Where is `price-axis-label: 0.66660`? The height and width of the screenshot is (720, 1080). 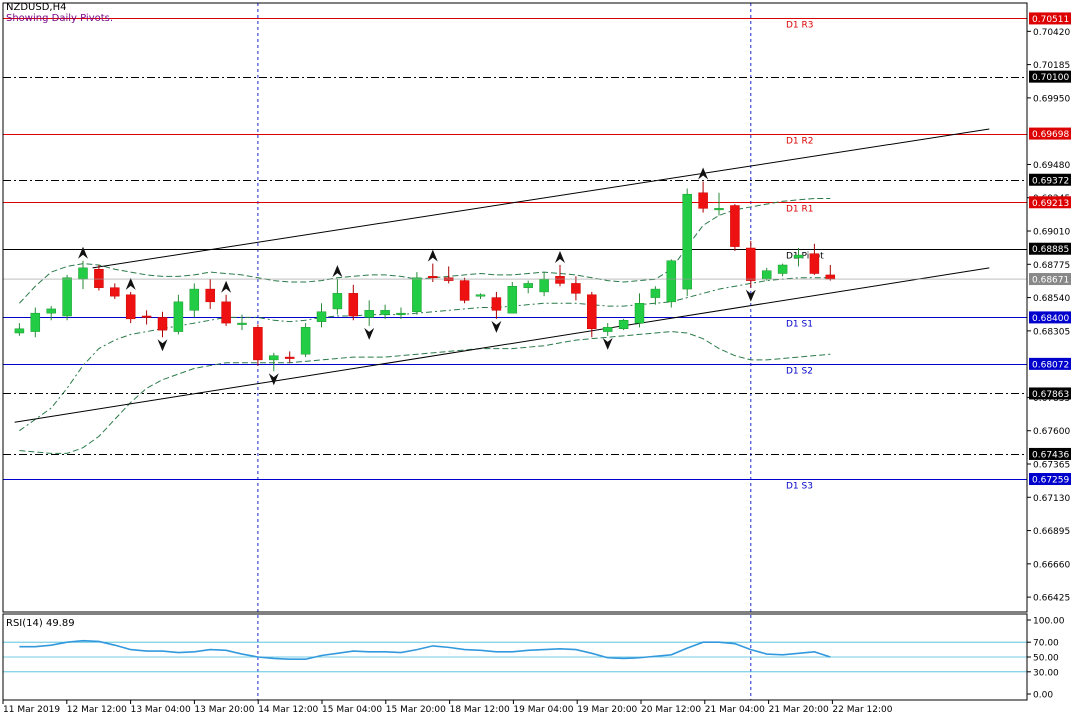 price-axis-label: 0.66660 is located at coordinates (1051, 565).